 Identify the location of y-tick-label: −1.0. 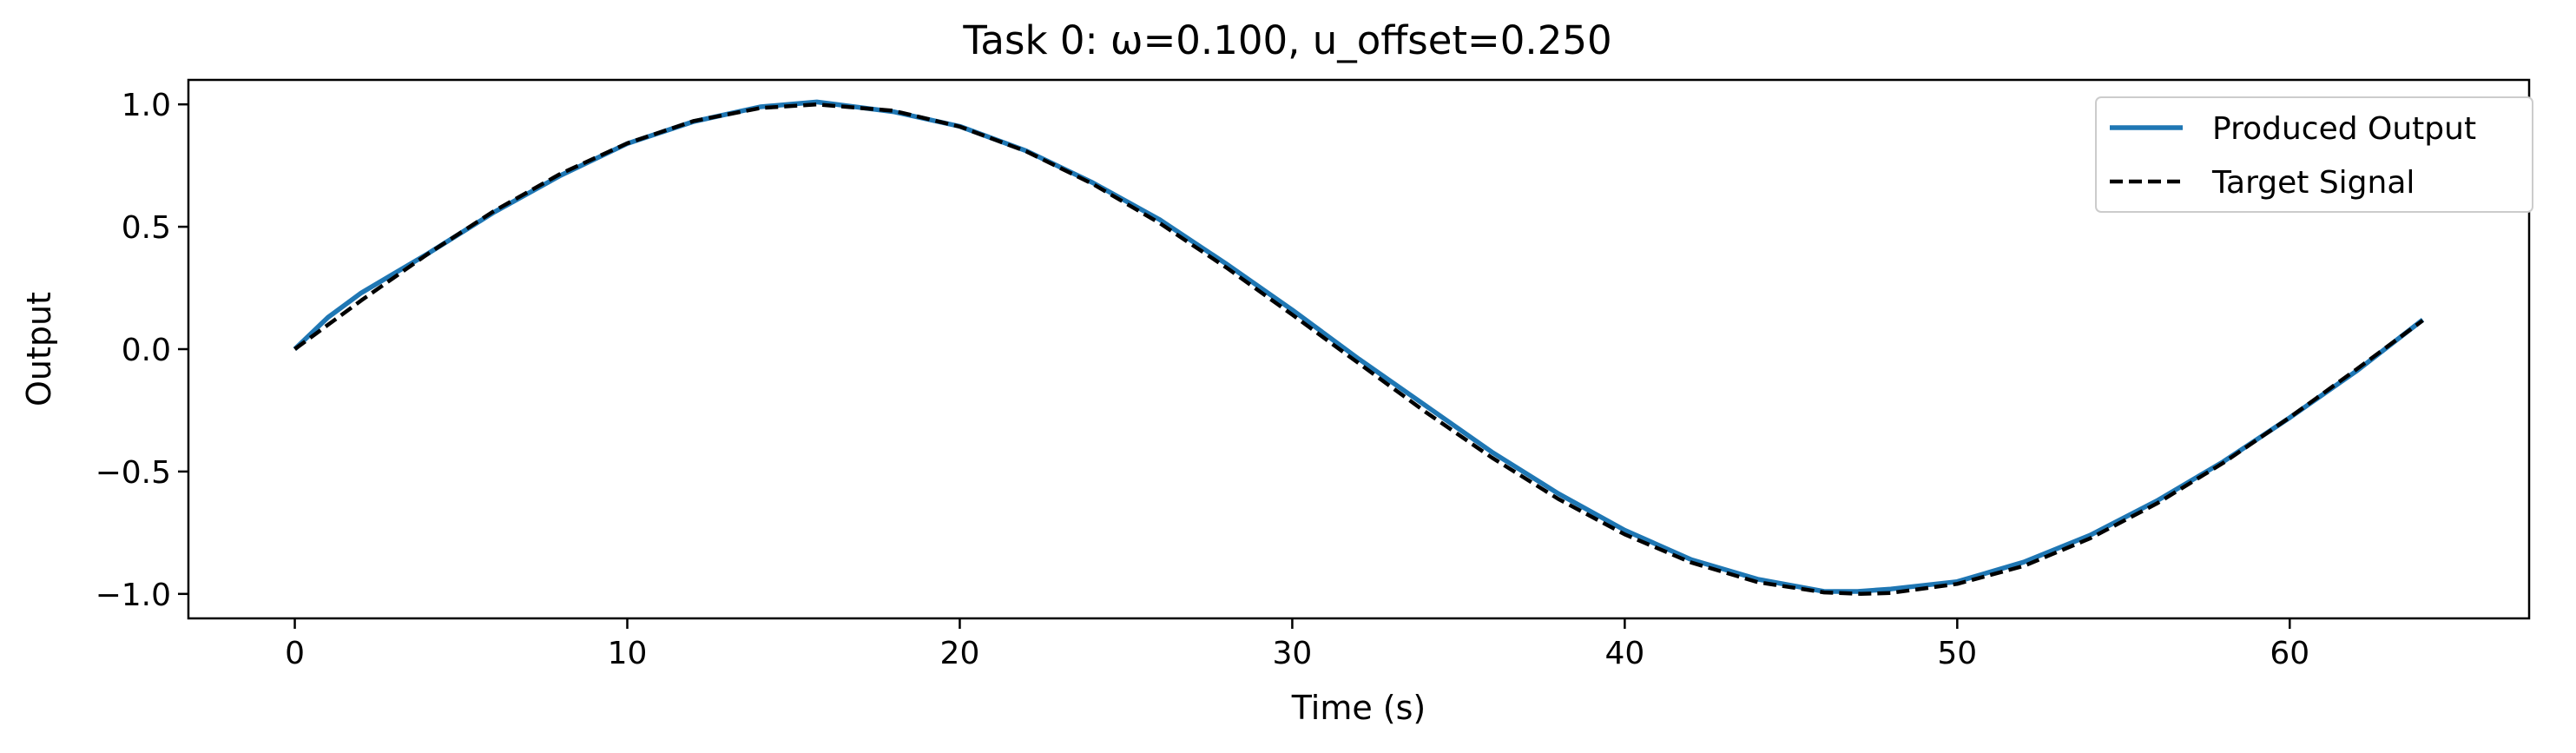
(133, 595).